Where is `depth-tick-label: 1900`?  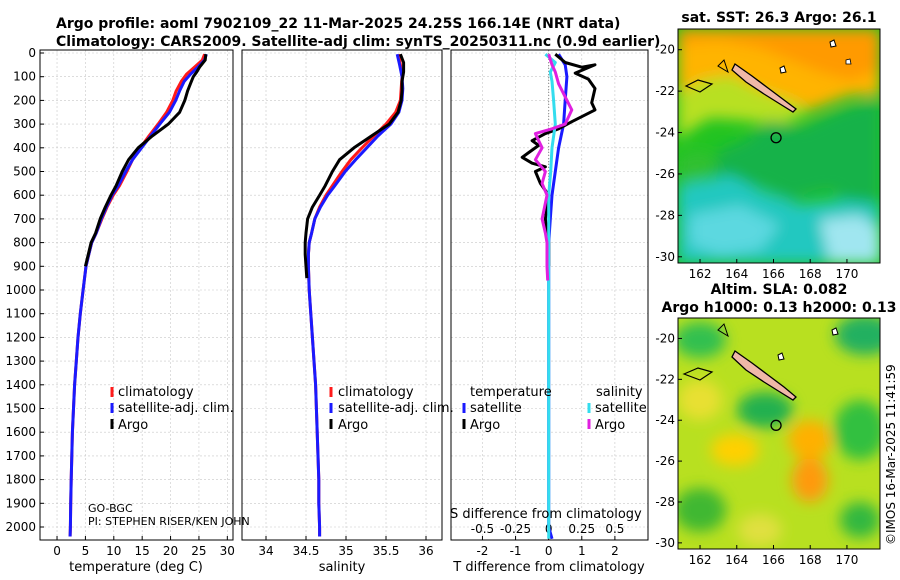
depth-tick-label: 1900 is located at coordinates (20, 503).